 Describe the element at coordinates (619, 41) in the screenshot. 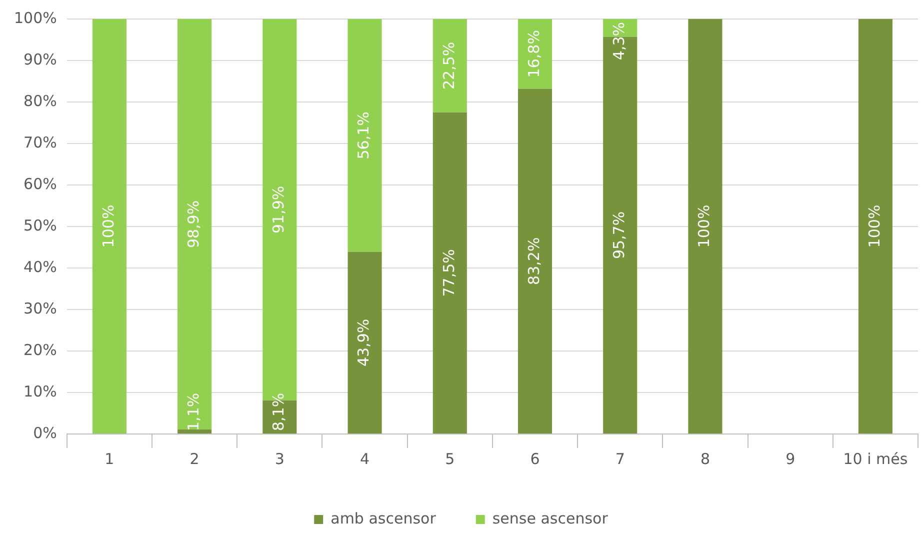

I see `data-label: 4,3%` at that location.